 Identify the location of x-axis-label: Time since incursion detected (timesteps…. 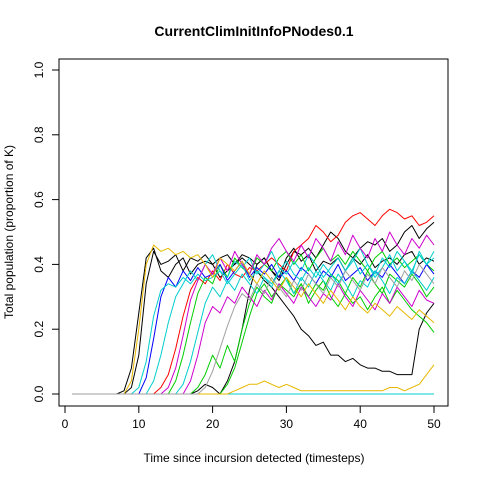
(254, 458).